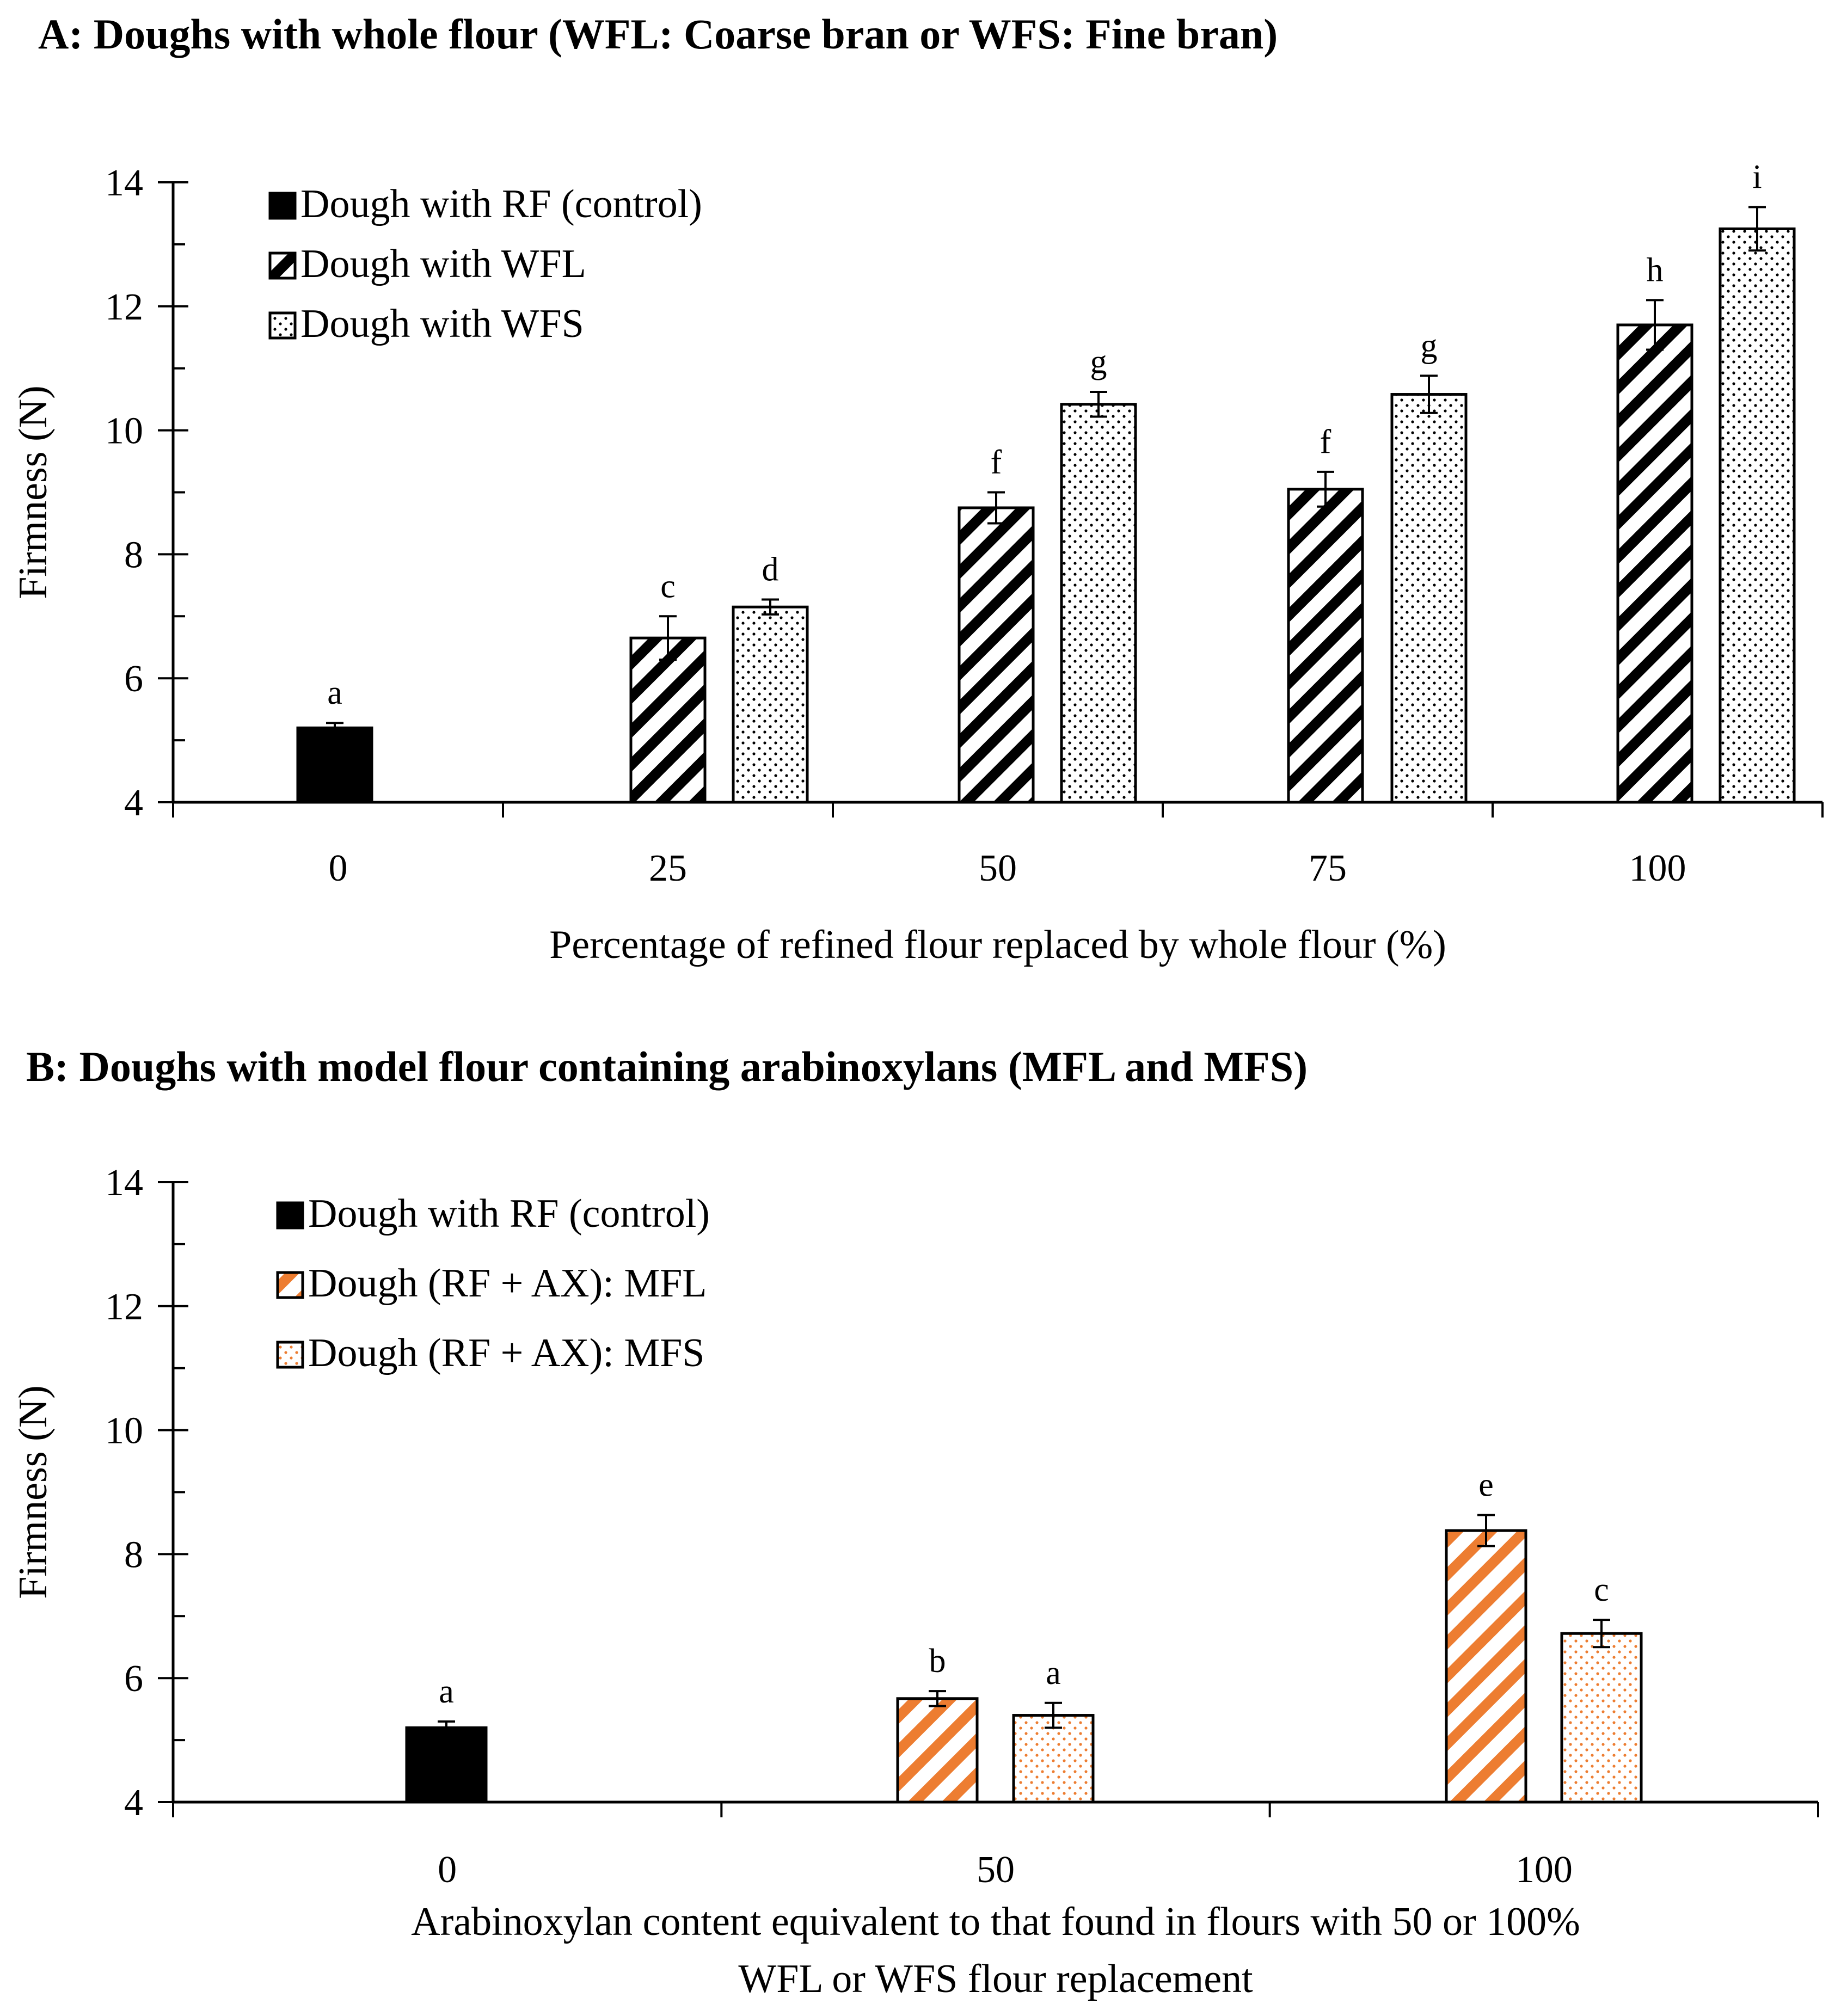 This screenshot has width=1841, height=2016. What do you see at coordinates (1486, 1485) in the screenshot?
I see `significance-label-b-100-series-1: e` at bounding box center [1486, 1485].